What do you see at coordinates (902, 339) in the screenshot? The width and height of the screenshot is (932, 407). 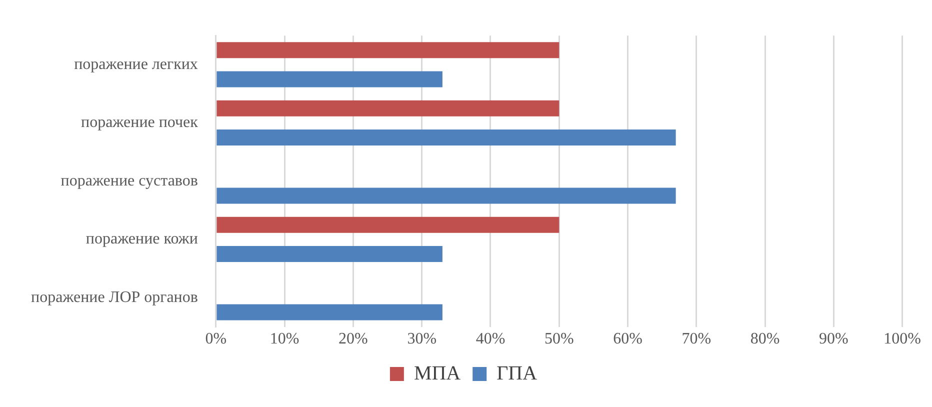 I see `x-tick-label: 100%` at bounding box center [902, 339].